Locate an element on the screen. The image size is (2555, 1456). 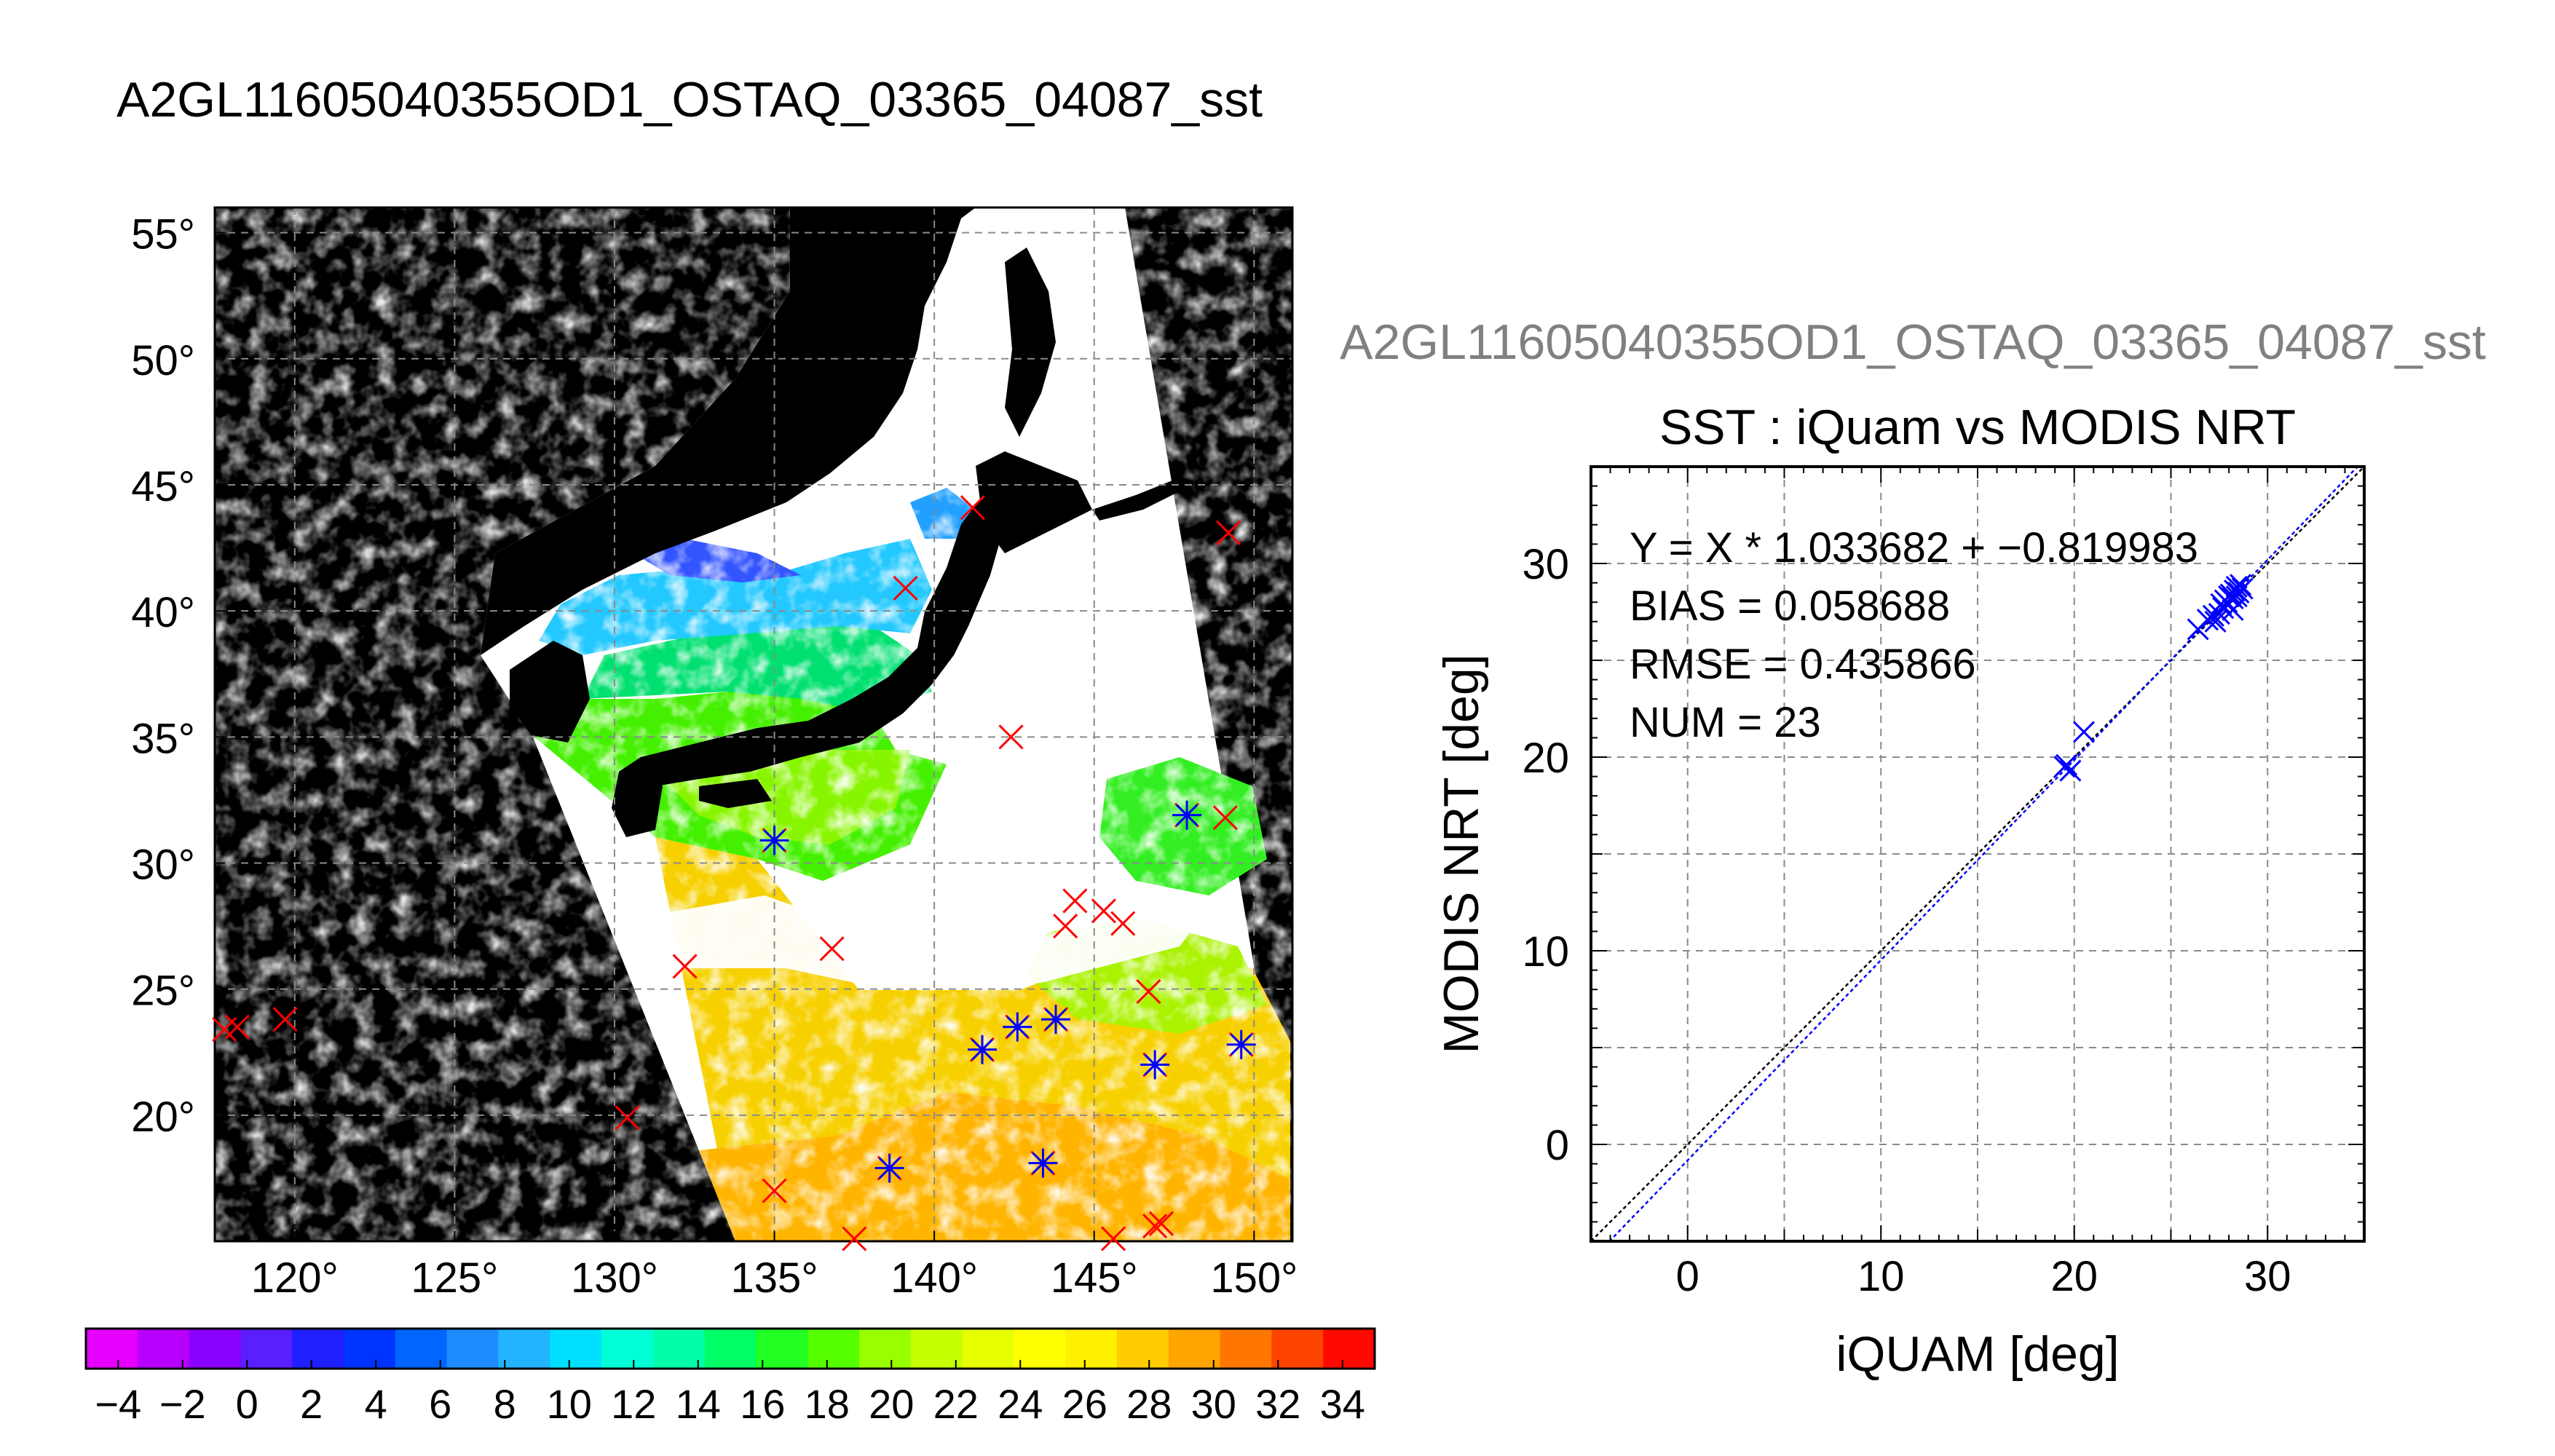
map-lat-tick-label: 35° is located at coordinates (163, 738).